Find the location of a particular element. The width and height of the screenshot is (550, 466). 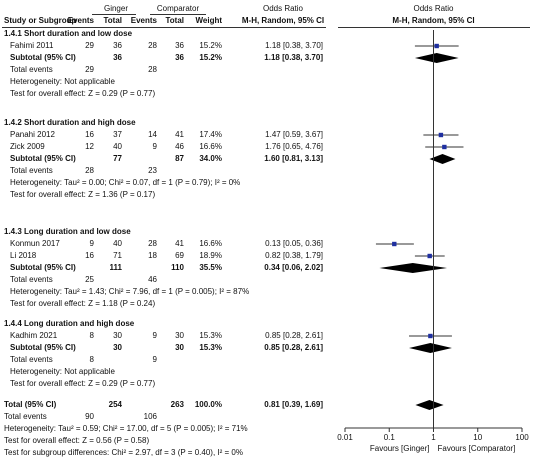

header-rule-right is located at coordinates (434, 27).